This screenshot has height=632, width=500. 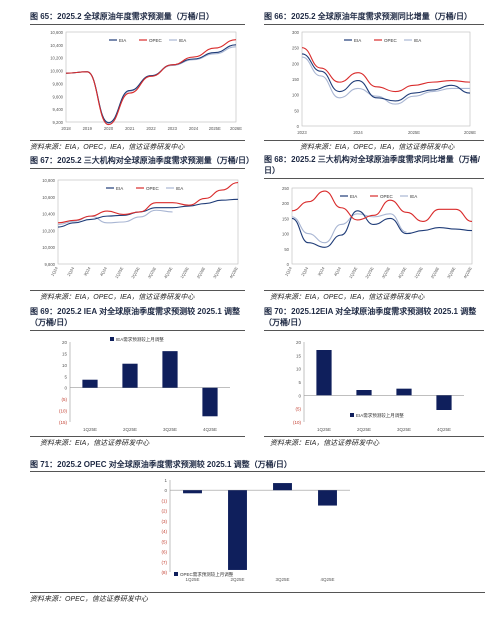 I want to click on legend-label: EIA需求预测较上月调整, so click(x=380, y=415).